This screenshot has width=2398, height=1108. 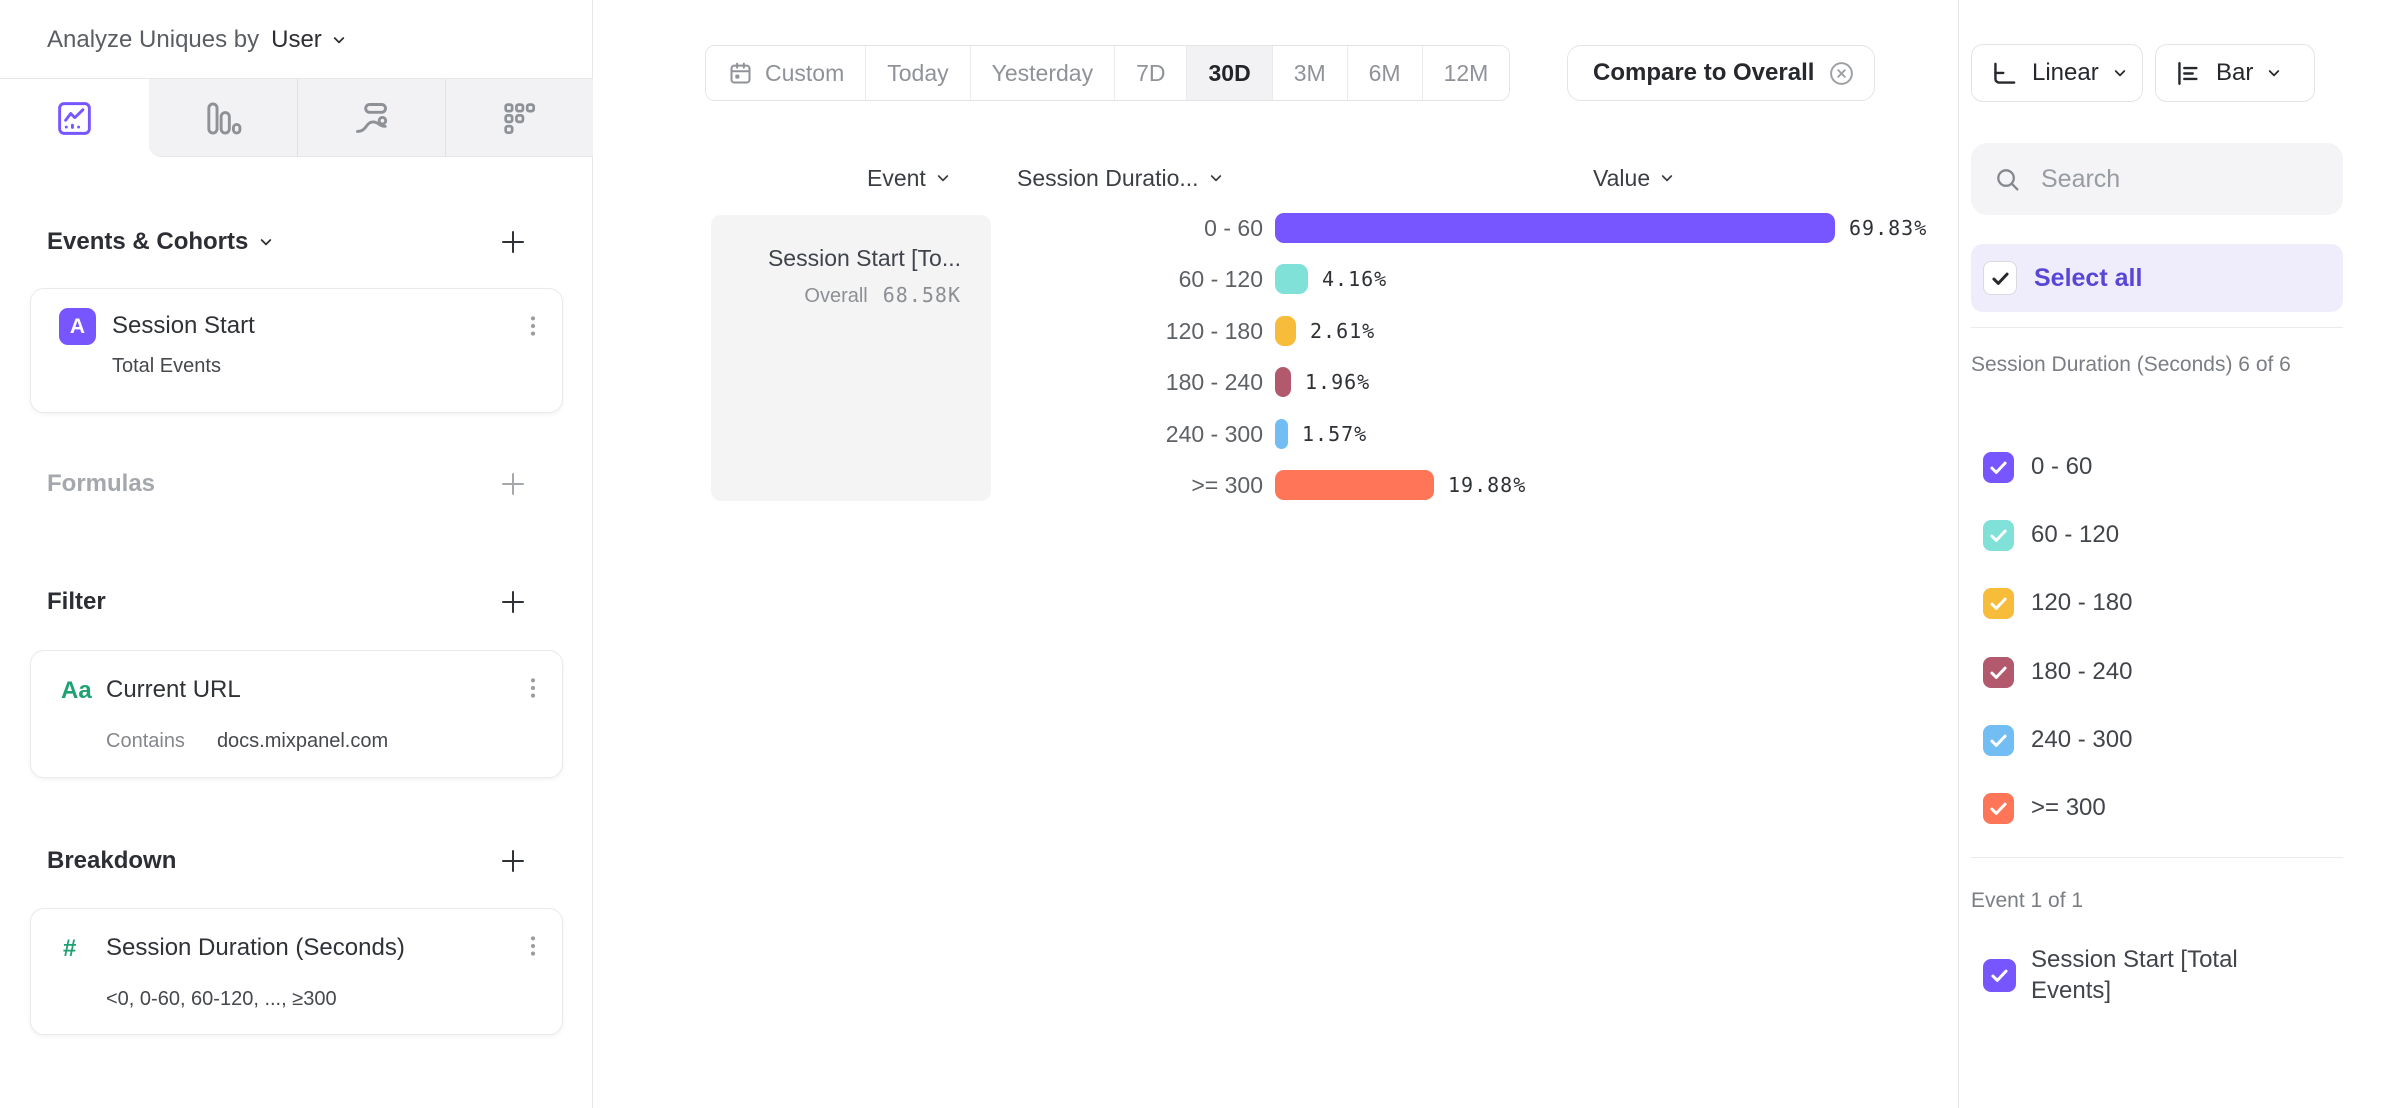 I want to click on breakdown-title: Breakdown, so click(x=112, y=860).